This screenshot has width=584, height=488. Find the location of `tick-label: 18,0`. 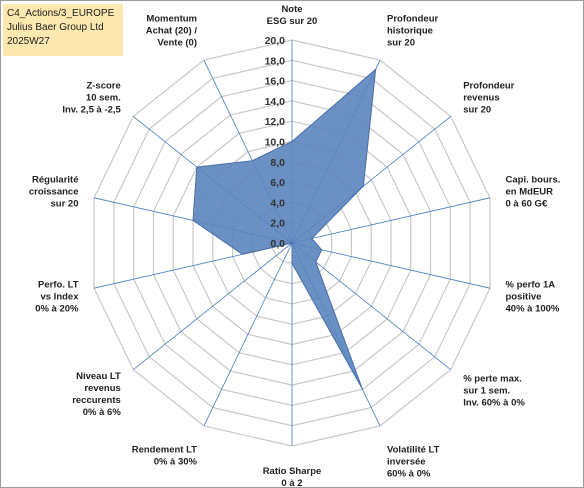

tick-label: 18,0 is located at coordinates (275, 61).